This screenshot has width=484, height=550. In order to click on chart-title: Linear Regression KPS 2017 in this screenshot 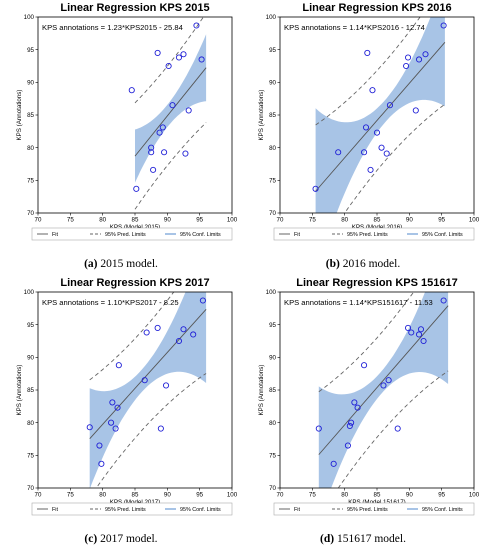, I will do `click(134, 283)`.